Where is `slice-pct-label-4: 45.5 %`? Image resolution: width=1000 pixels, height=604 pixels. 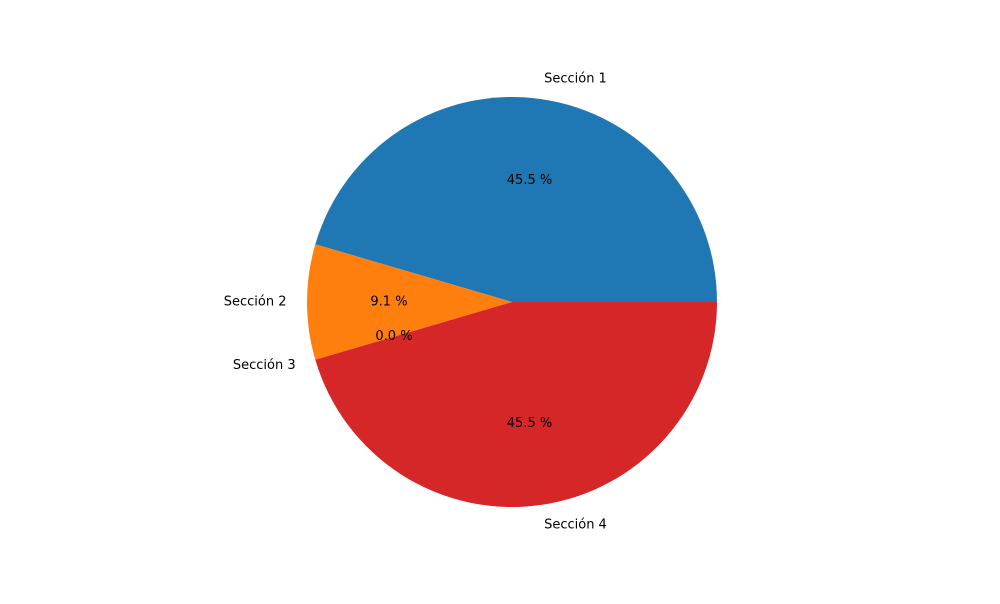 slice-pct-label-4: 45.5 % is located at coordinates (529, 423).